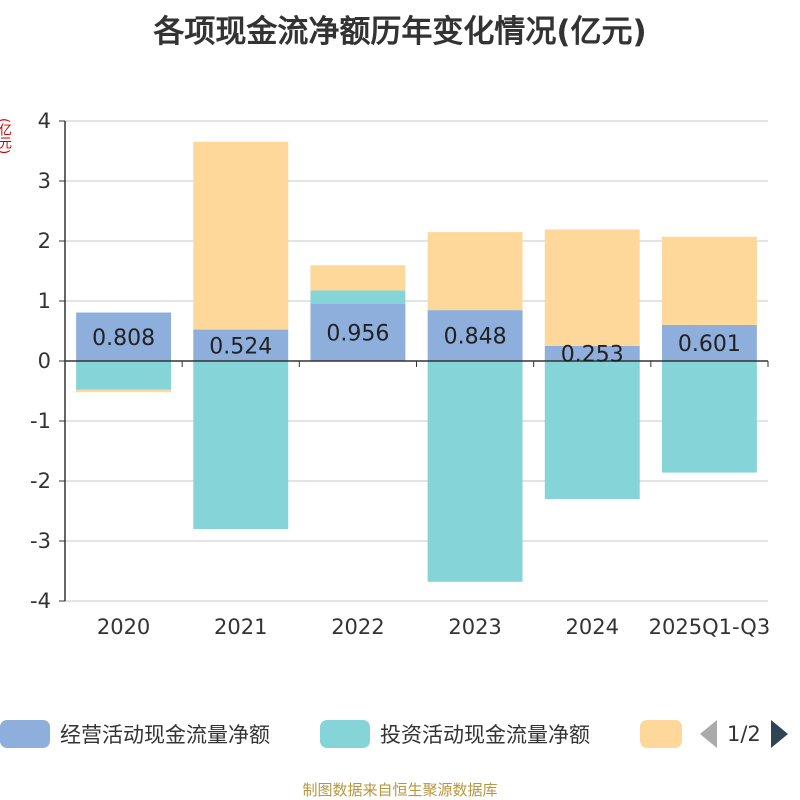 This screenshot has height=800, width=800. What do you see at coordinates (345, 734) in the screenshot?
I see `legend-swatch-investing` at bounding box center [345, 734].